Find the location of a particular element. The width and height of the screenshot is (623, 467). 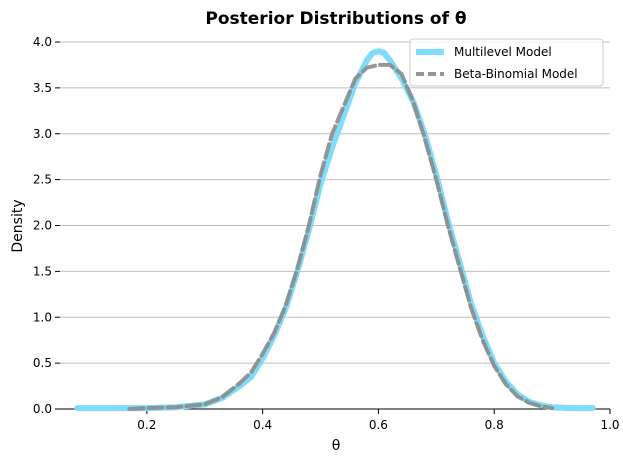

legend: Multilevel Model Beta-Binomial Model is located at coordinates (506, 62).